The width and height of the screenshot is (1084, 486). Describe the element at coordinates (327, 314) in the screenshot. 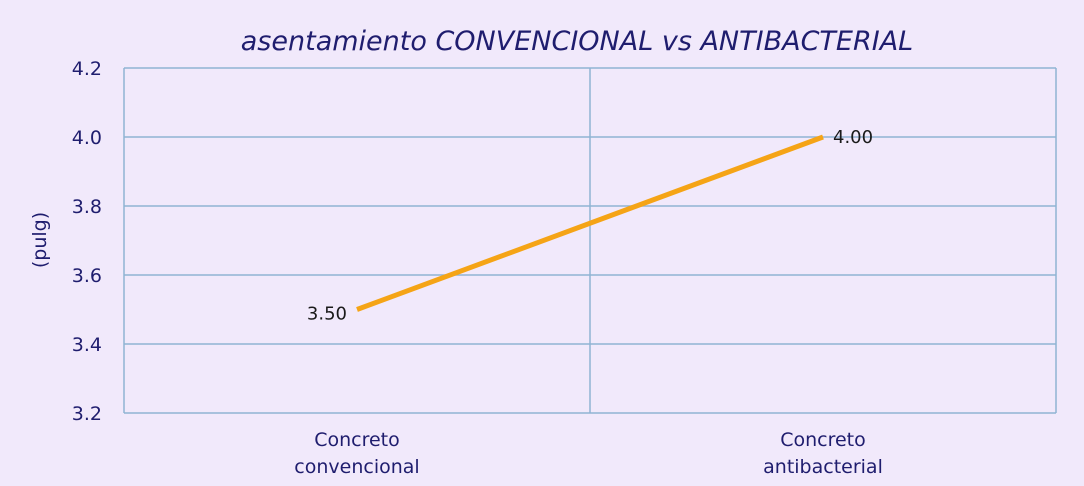

I see `data-label: 3.50` at that location.